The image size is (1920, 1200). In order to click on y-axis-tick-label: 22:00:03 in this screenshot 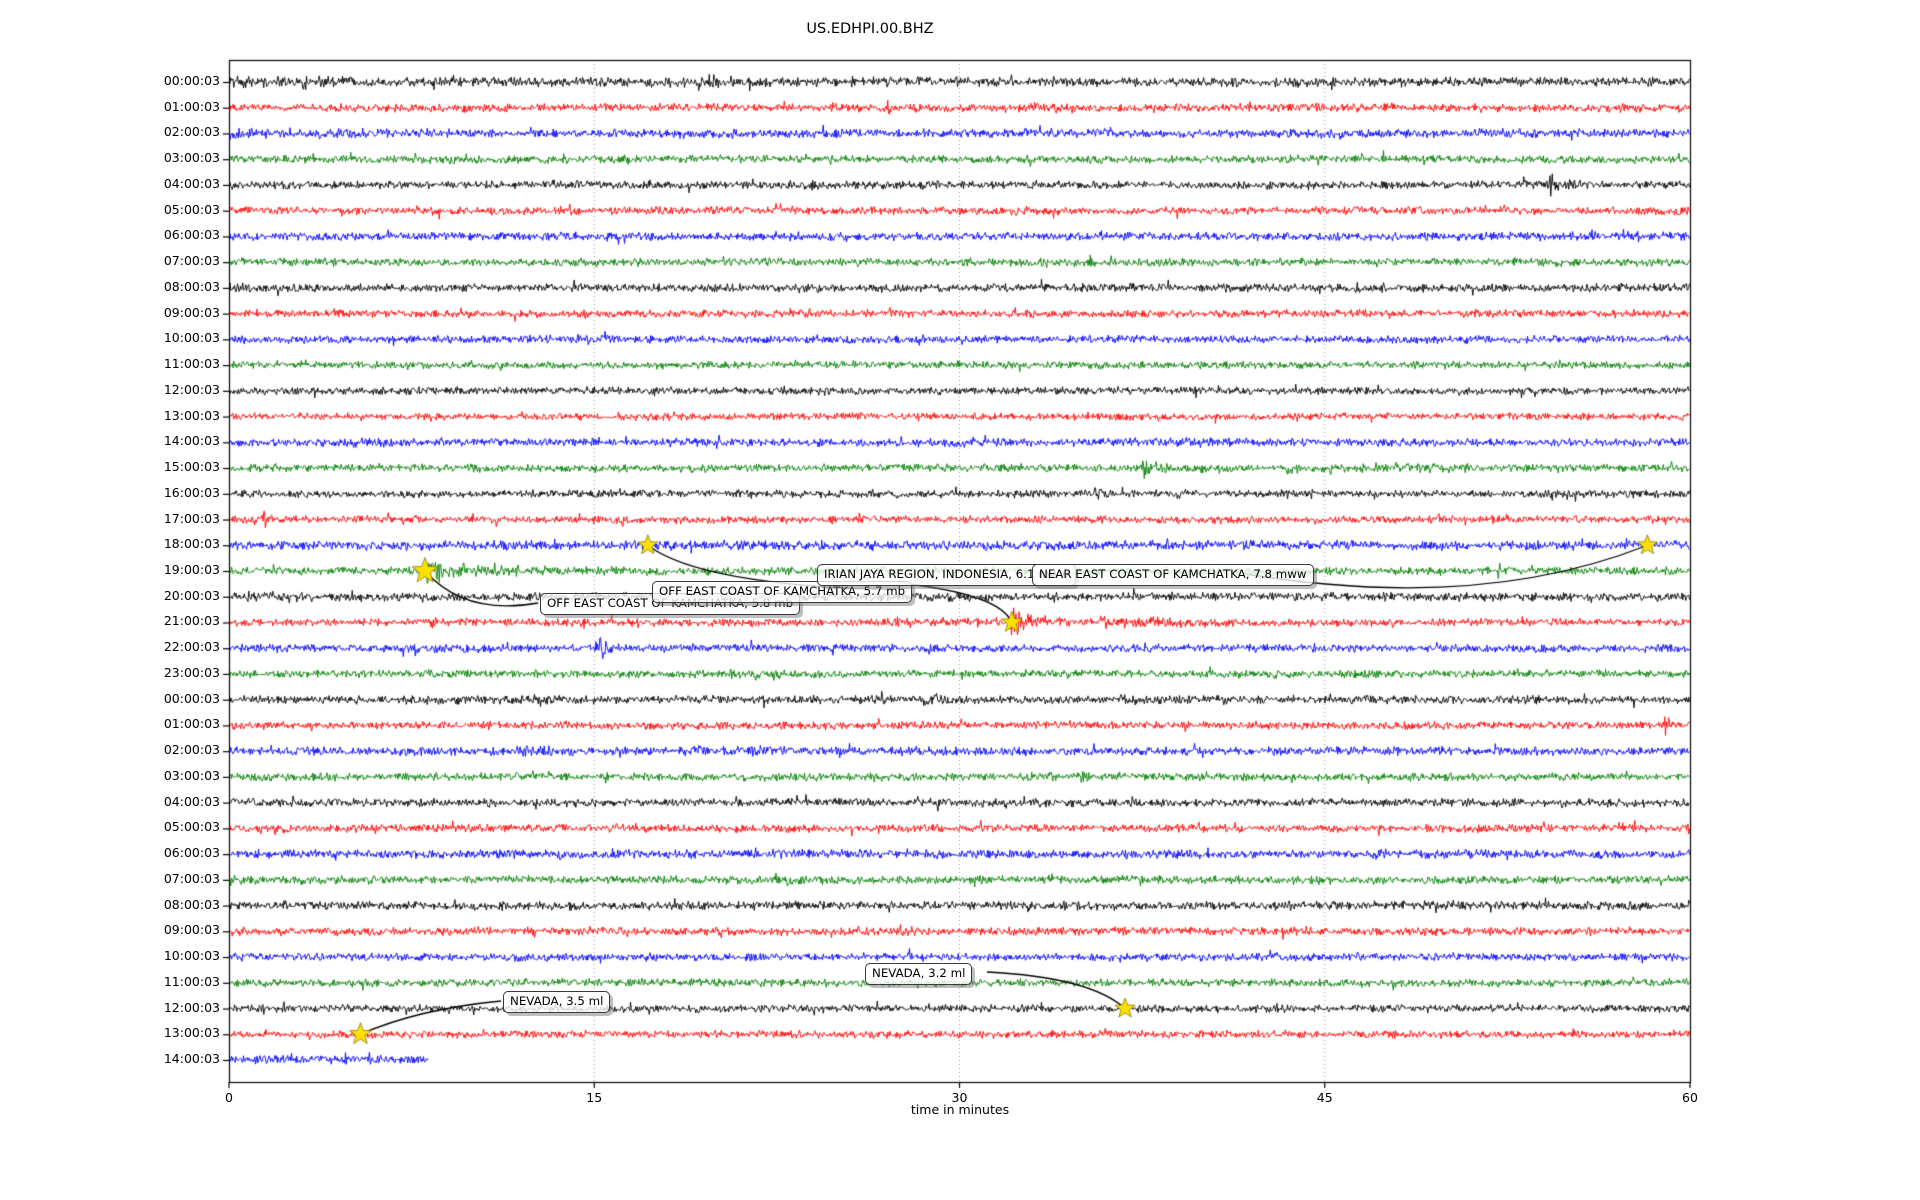, I will do `click(191, 647)`.